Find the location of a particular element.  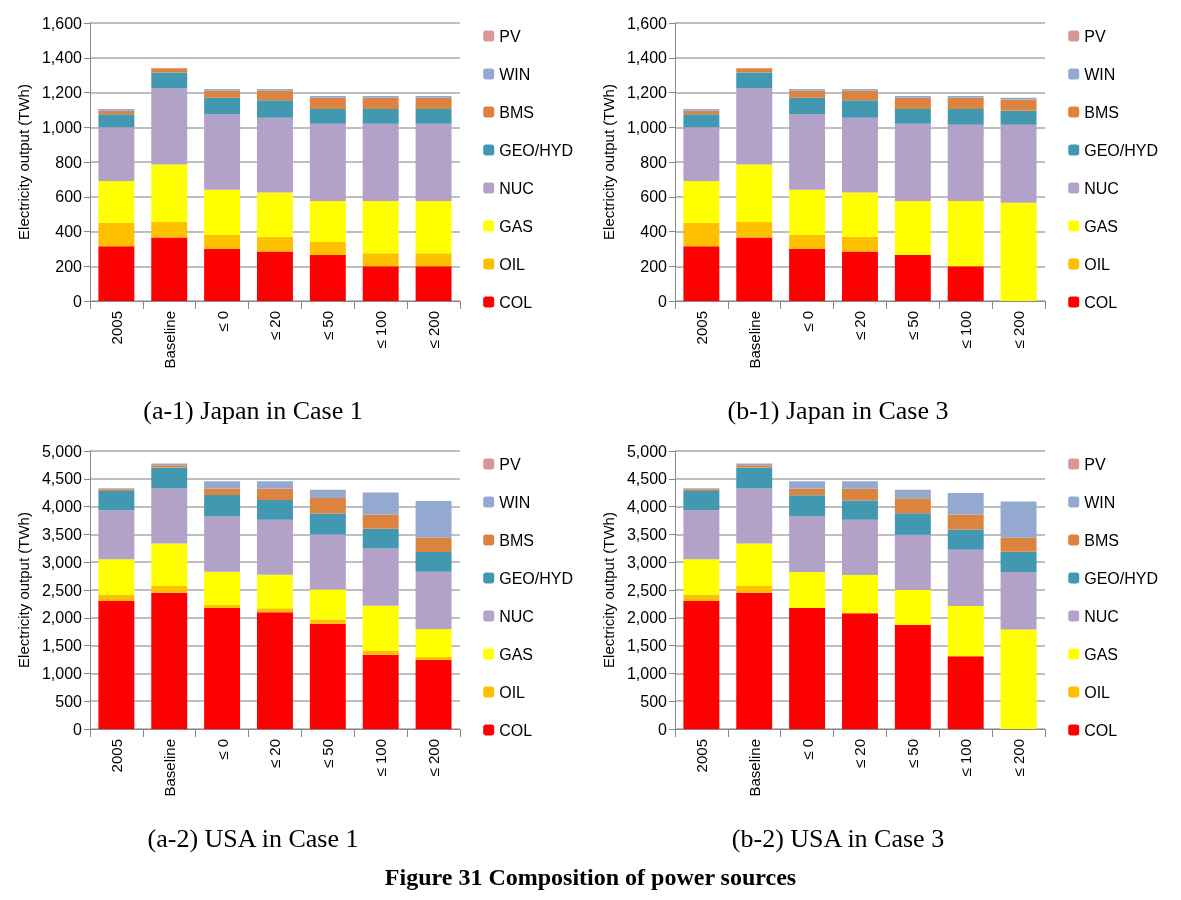

legend-label: WIN is located at coordinates (1100, 74).